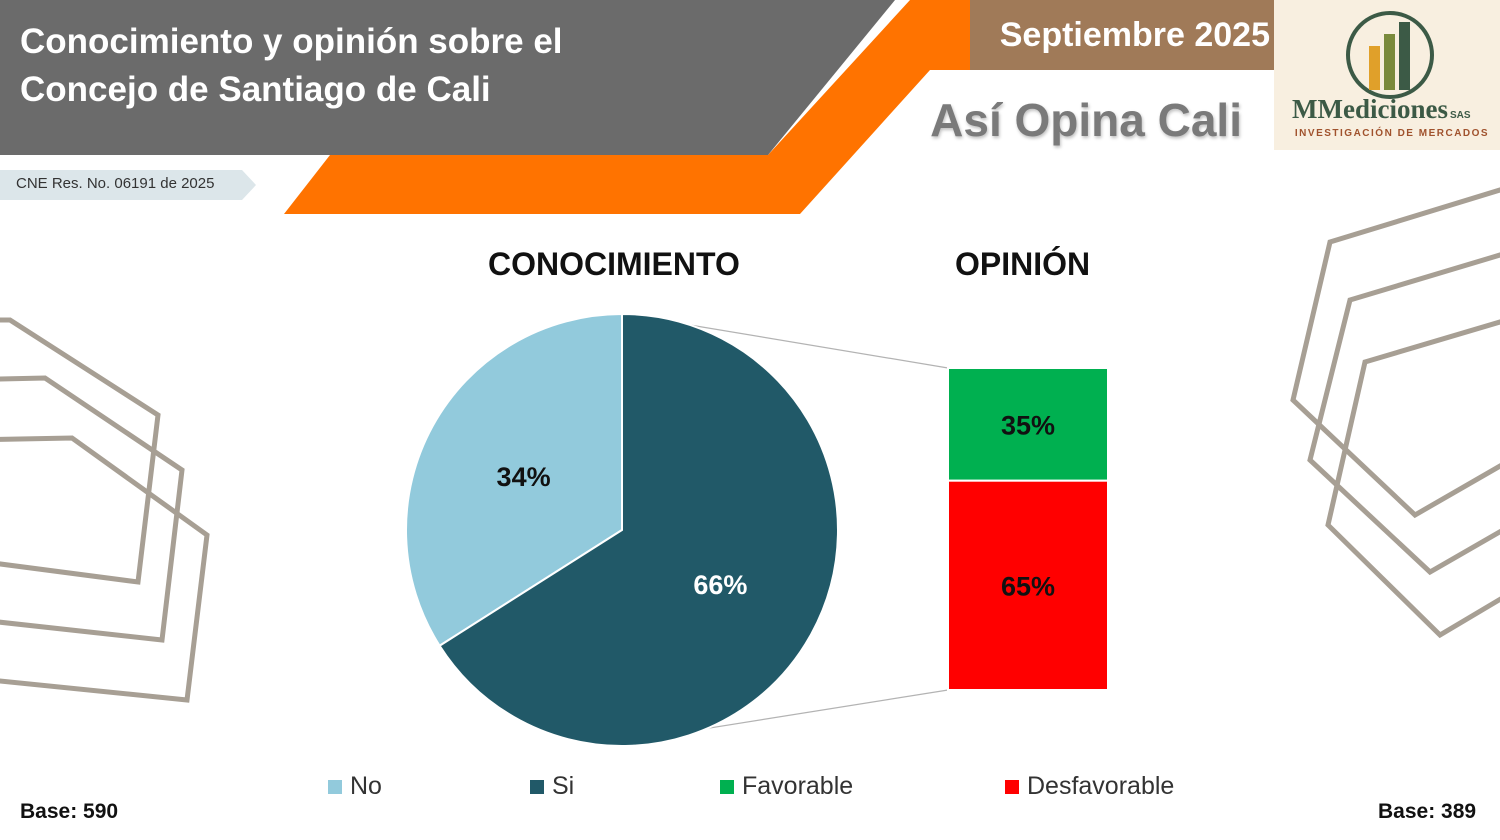  What do you see at coordinates (563, 786) in the screenshot?
I see `legend-label-si: Si` at bounding box center [563, 786].